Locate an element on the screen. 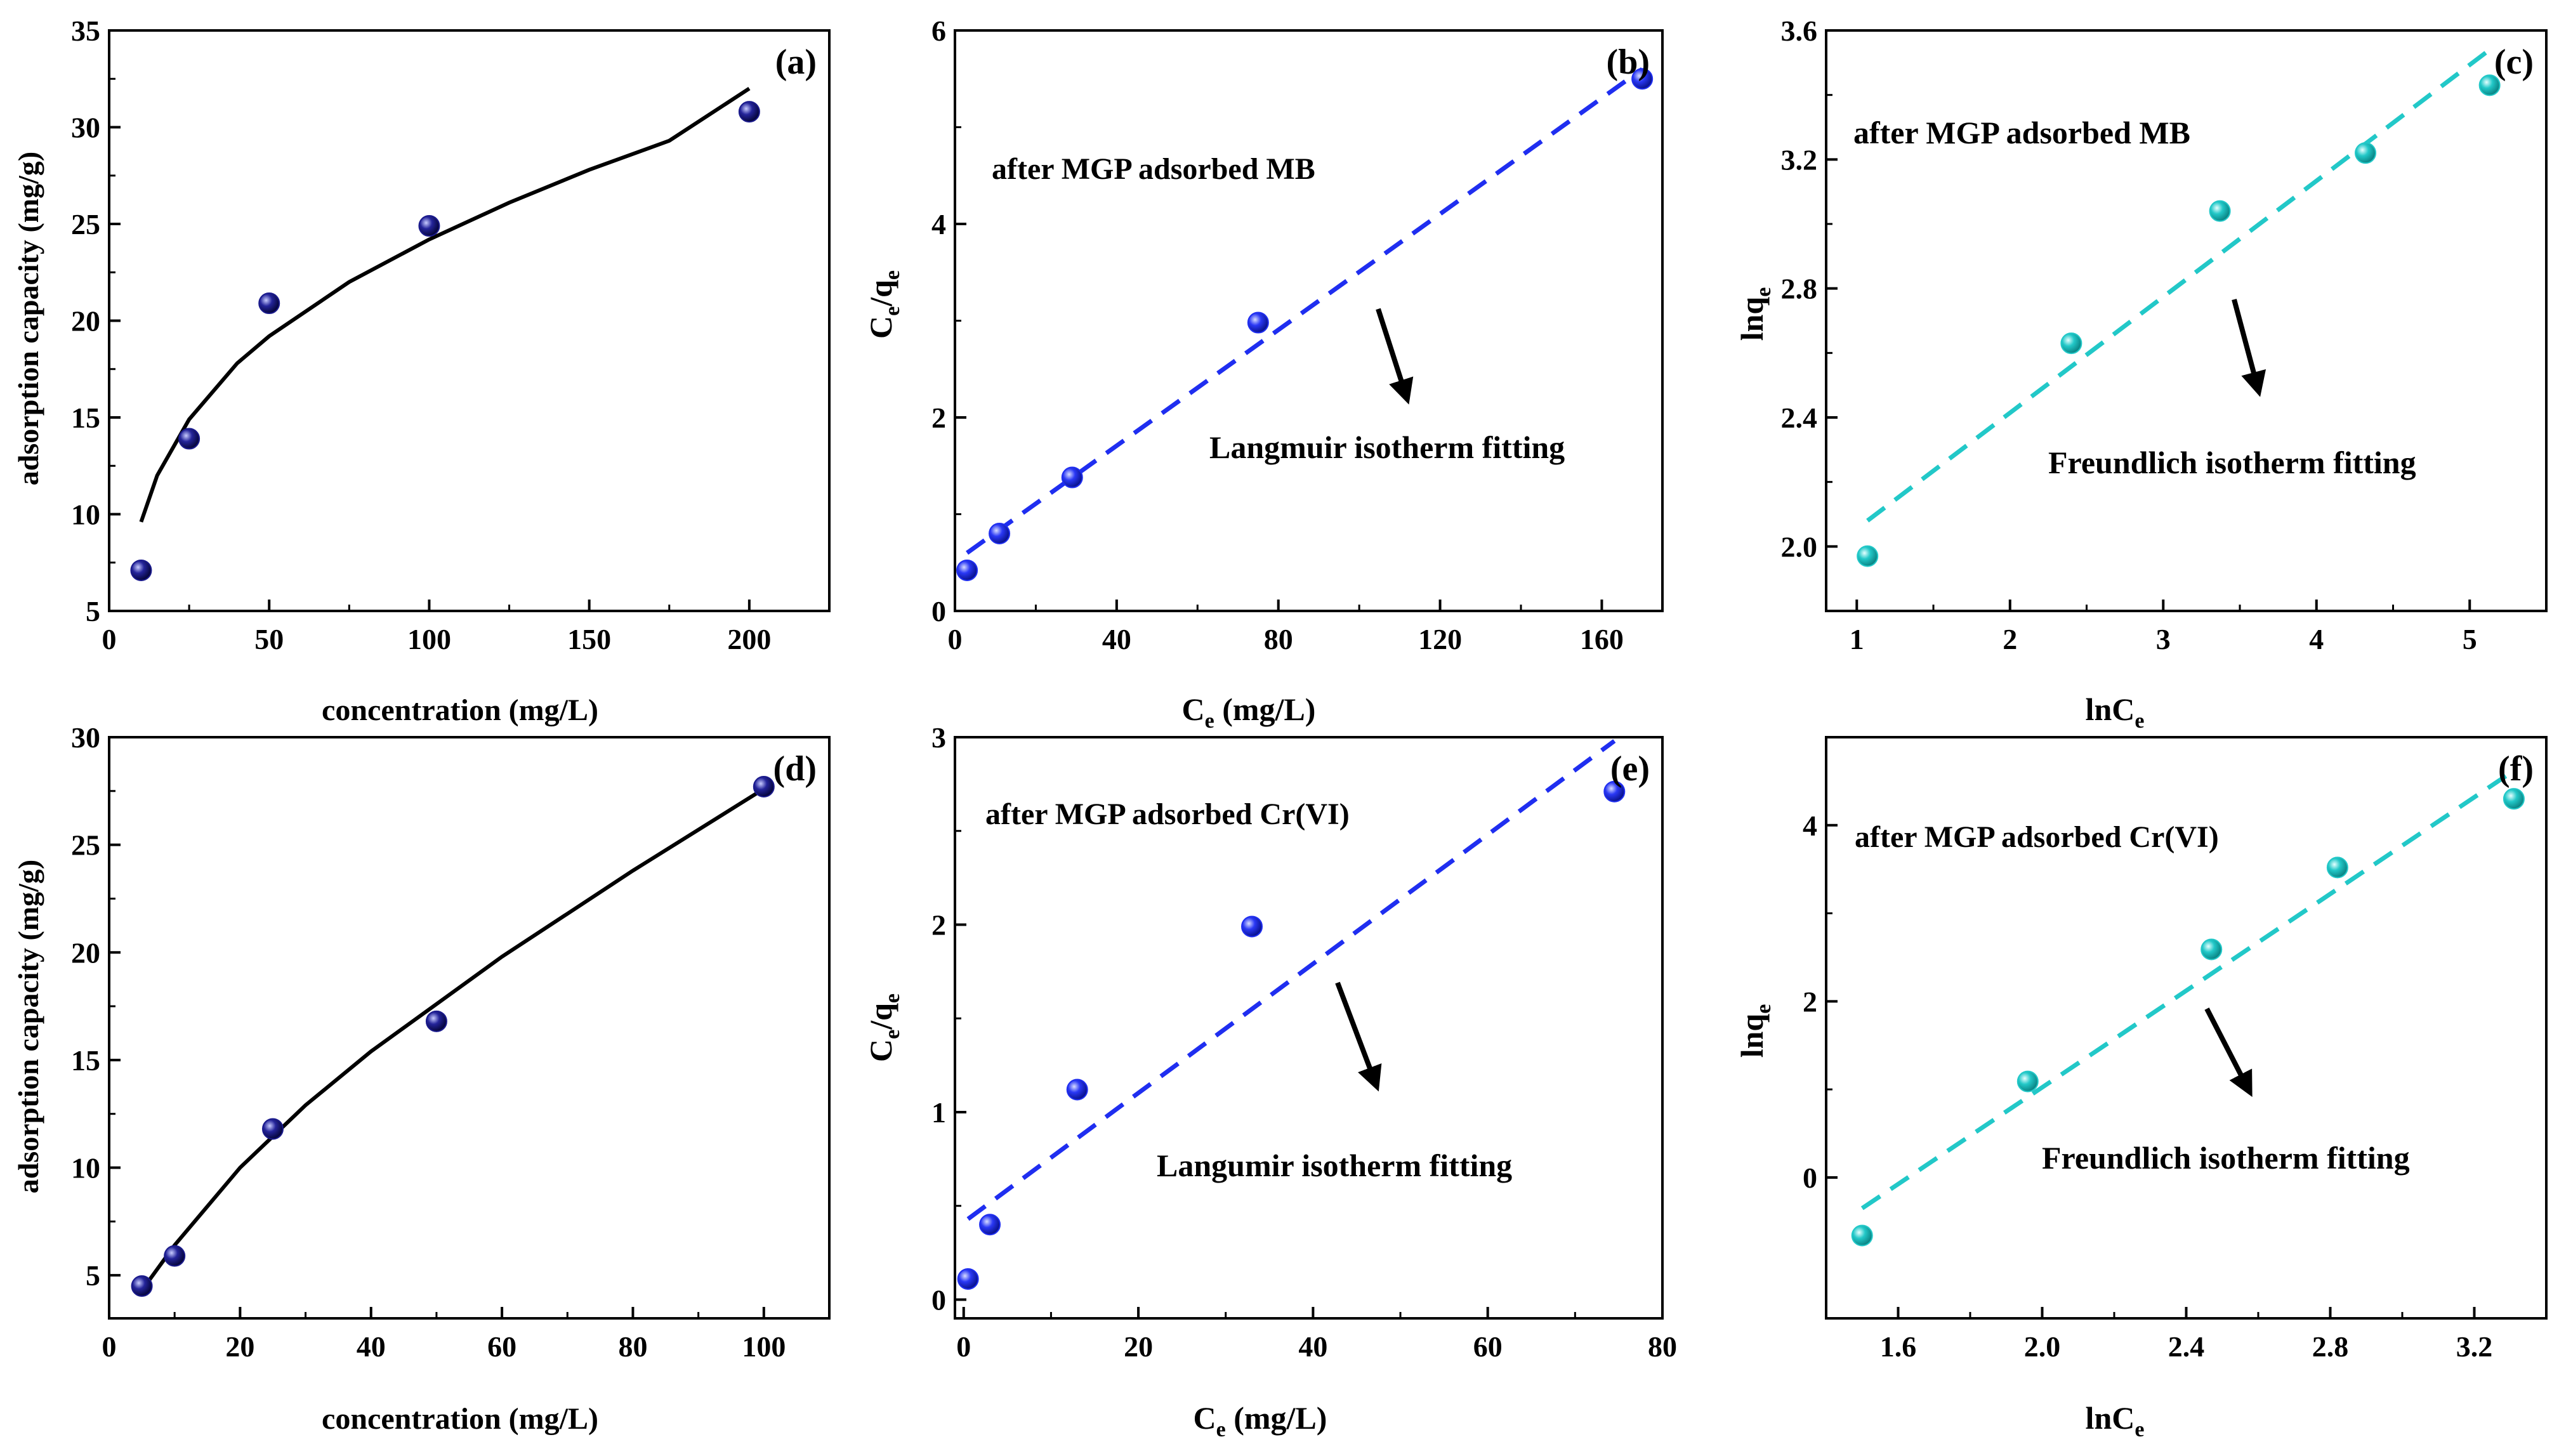 The image size is (2559, 1456). panel-label: (e) is located at coordinates (1630, 769).